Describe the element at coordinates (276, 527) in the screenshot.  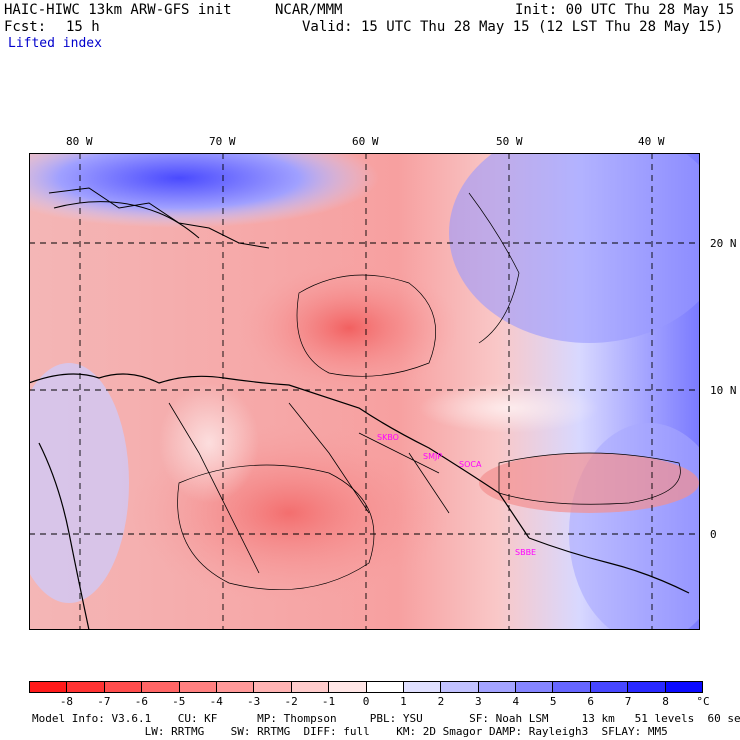
I see `contour-minus2-amazon` at that location.